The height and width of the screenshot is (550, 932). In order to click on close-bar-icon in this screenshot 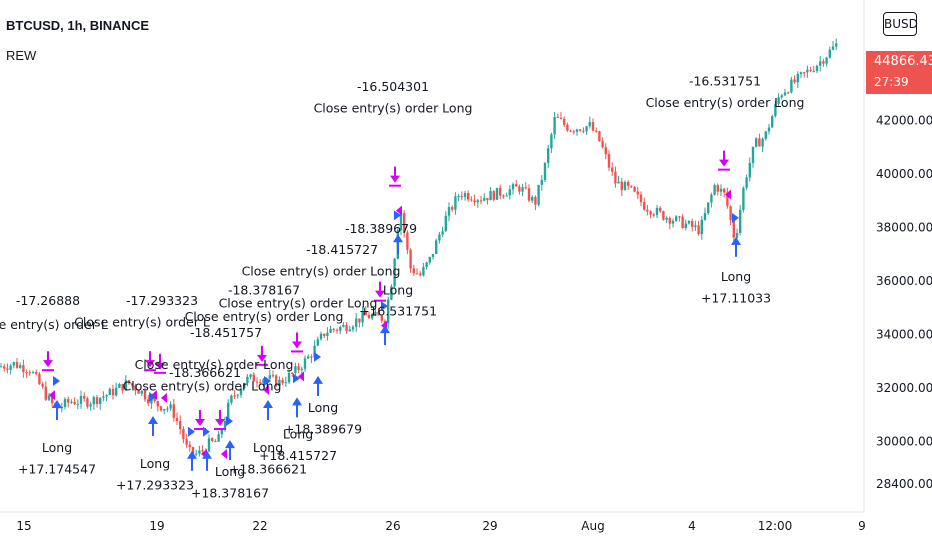, I will do `click(200, 429)`.